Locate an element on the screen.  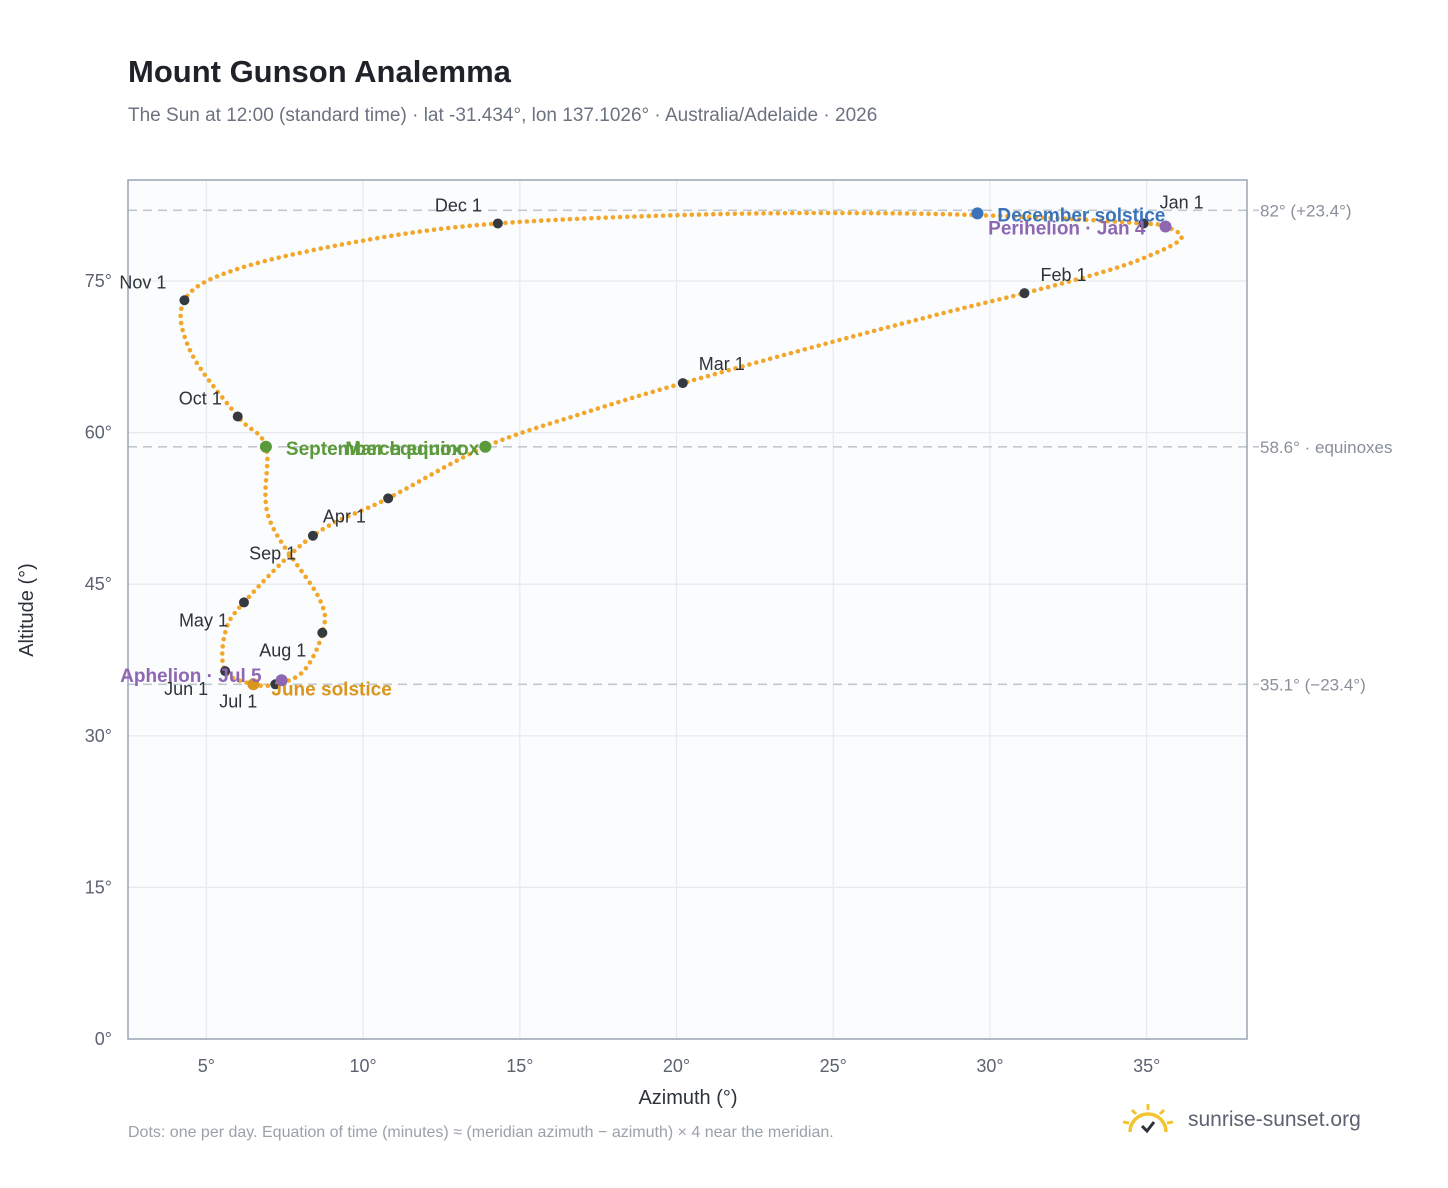
chart-title: Mount Gunson Analemma is located at coordinates (319, 71).